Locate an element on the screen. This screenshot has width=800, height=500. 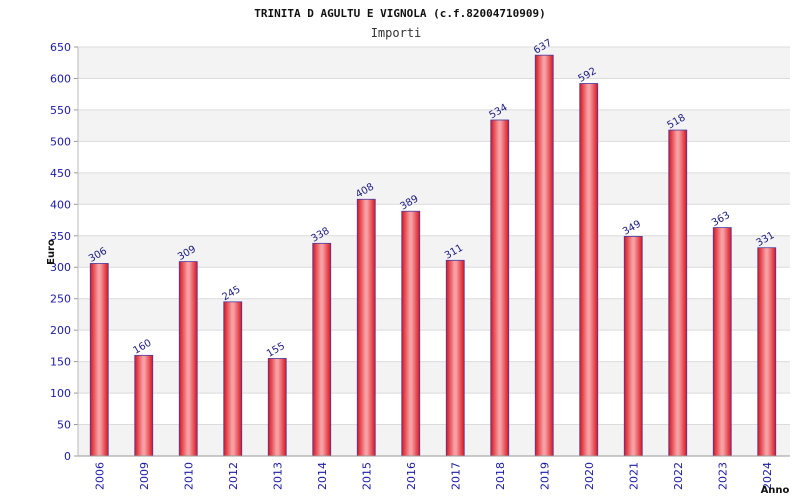
data-label: 363 is located at coordinates (721, 219).